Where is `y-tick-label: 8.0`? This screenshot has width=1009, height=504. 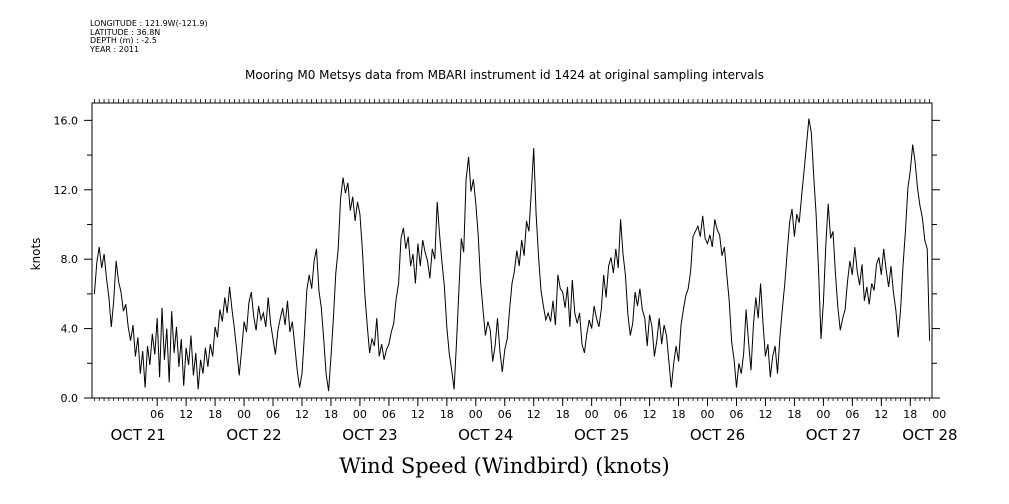 y-tick-label: 8.0 is located at coordinates (70, 259).